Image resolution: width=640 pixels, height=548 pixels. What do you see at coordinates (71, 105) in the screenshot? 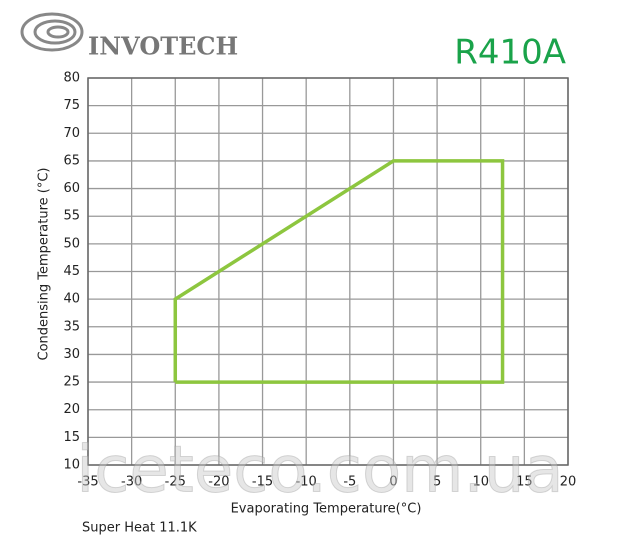
I see `y-tick-label: 75` at bounding box center [71, 105].